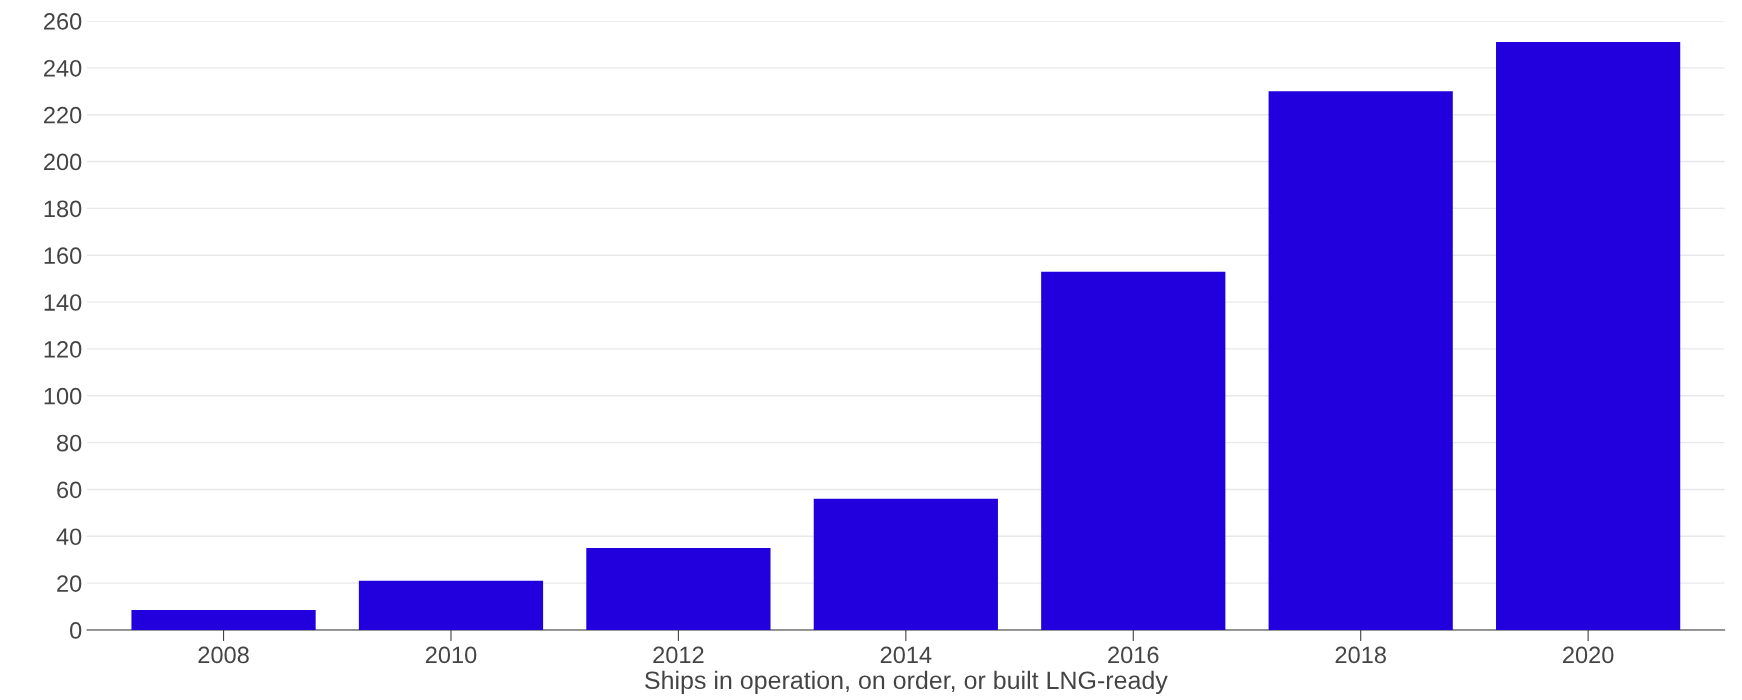  I want to click on y-tick-label: 0, so click(76, 630).